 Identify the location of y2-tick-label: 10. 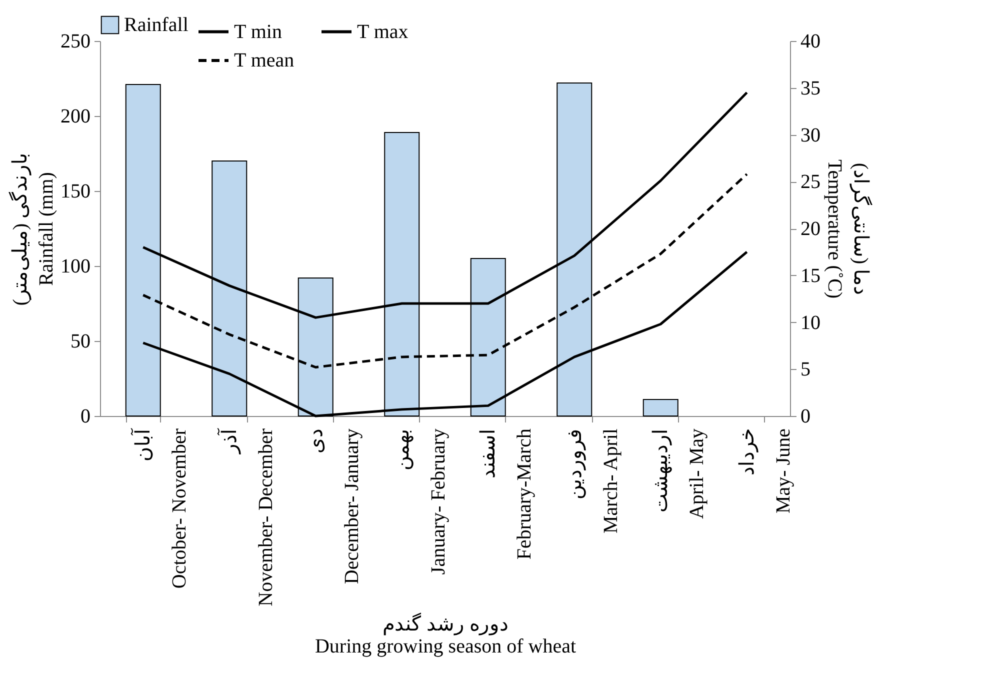
(810, 323).